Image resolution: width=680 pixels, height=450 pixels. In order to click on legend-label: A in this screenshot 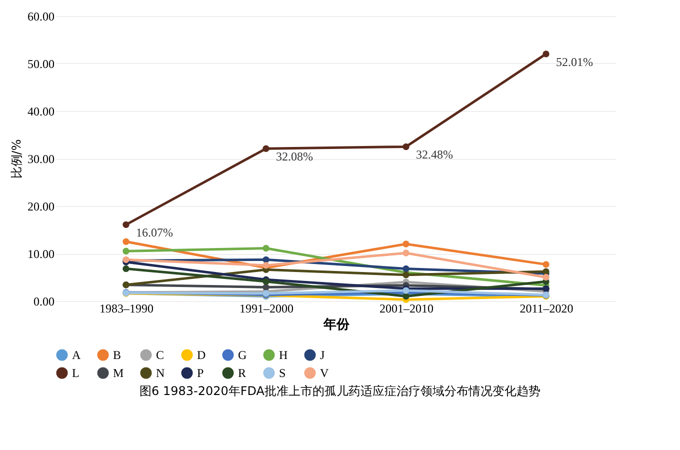, I will do `click(76, 355)`.